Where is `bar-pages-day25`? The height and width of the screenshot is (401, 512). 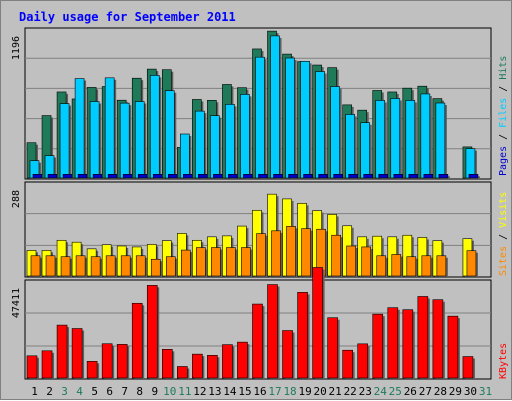
bar-pages-day25 is located at coordinates (398, 176).